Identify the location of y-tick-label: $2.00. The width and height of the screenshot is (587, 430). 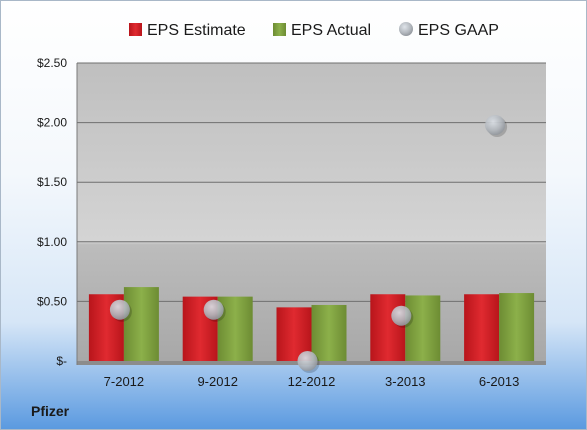
(52, 123).